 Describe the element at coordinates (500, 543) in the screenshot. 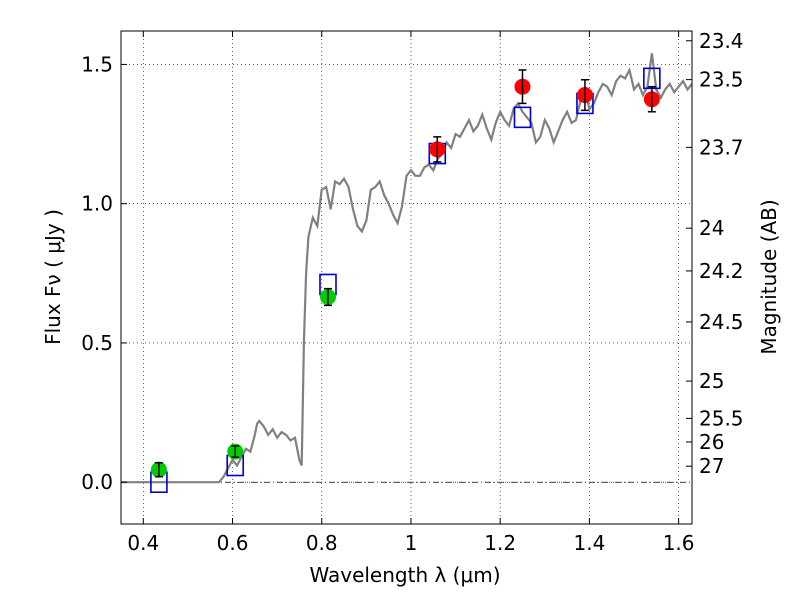

I see `x-tick-label: 1.2` at that location.